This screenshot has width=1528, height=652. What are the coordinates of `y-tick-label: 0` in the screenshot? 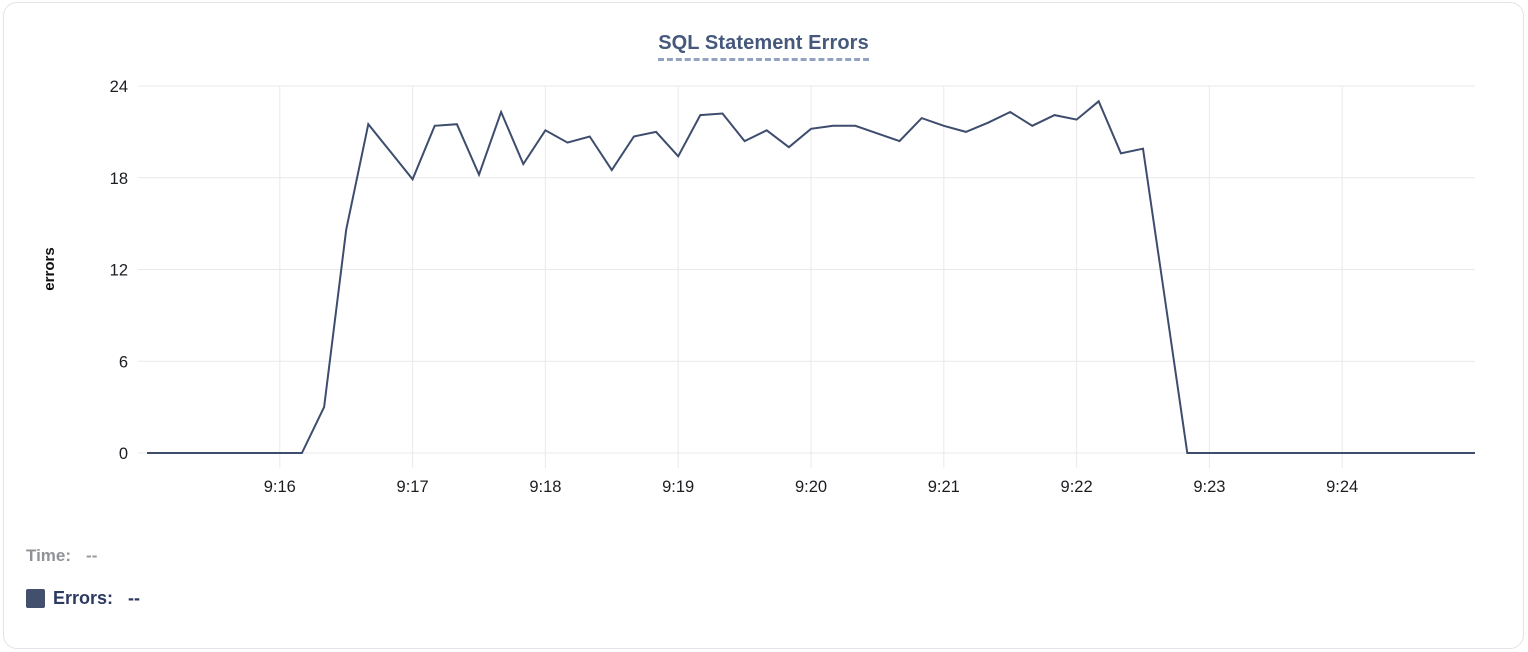 It's located at (123, 454).